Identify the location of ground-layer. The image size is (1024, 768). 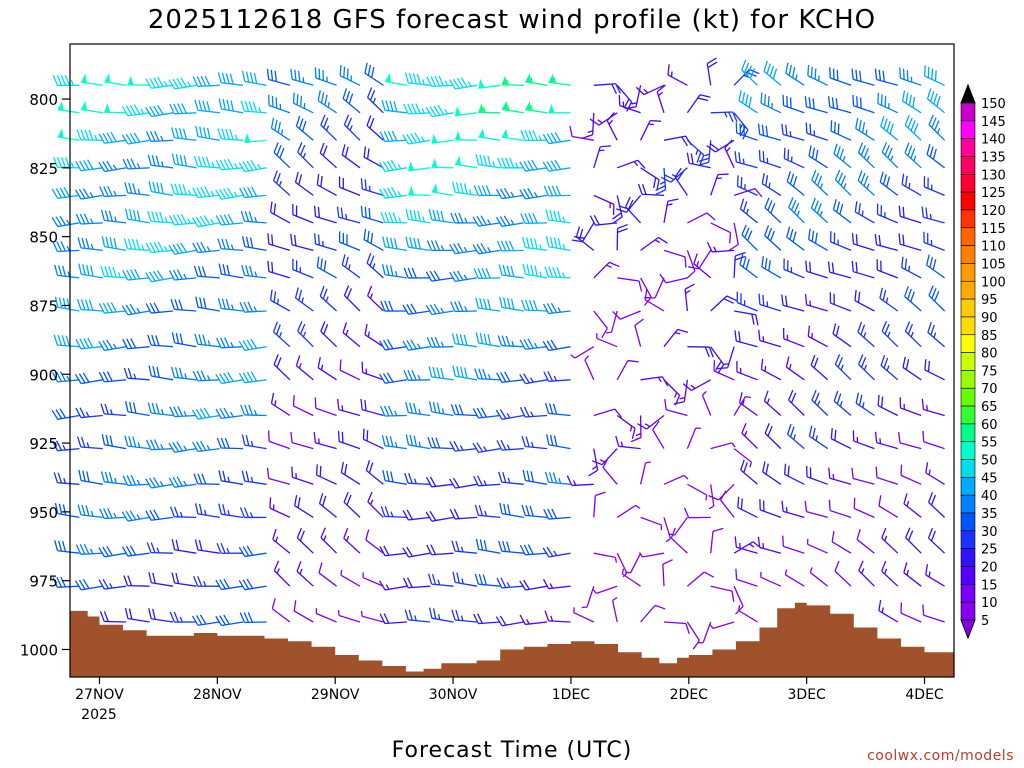
(512, 639).